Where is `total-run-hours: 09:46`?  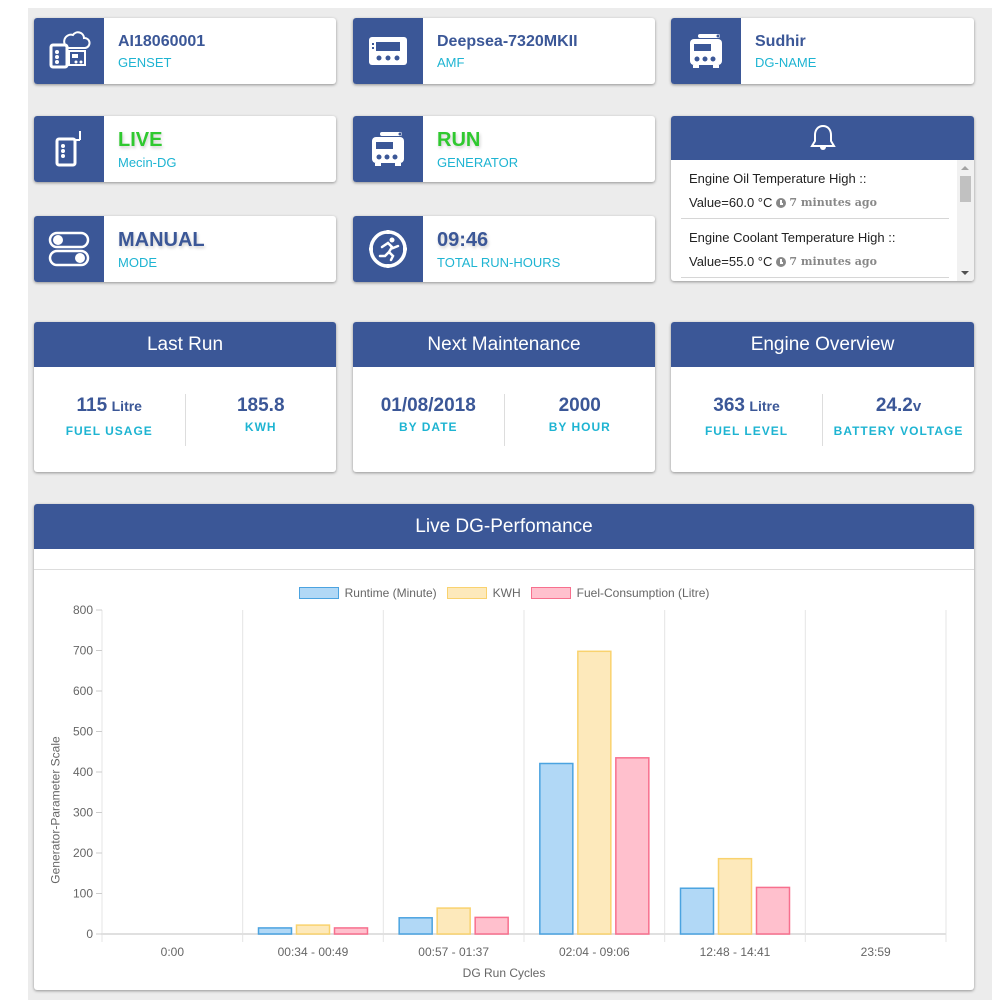
total-run-hours: 09:46 is located at coordinates (463, 240).